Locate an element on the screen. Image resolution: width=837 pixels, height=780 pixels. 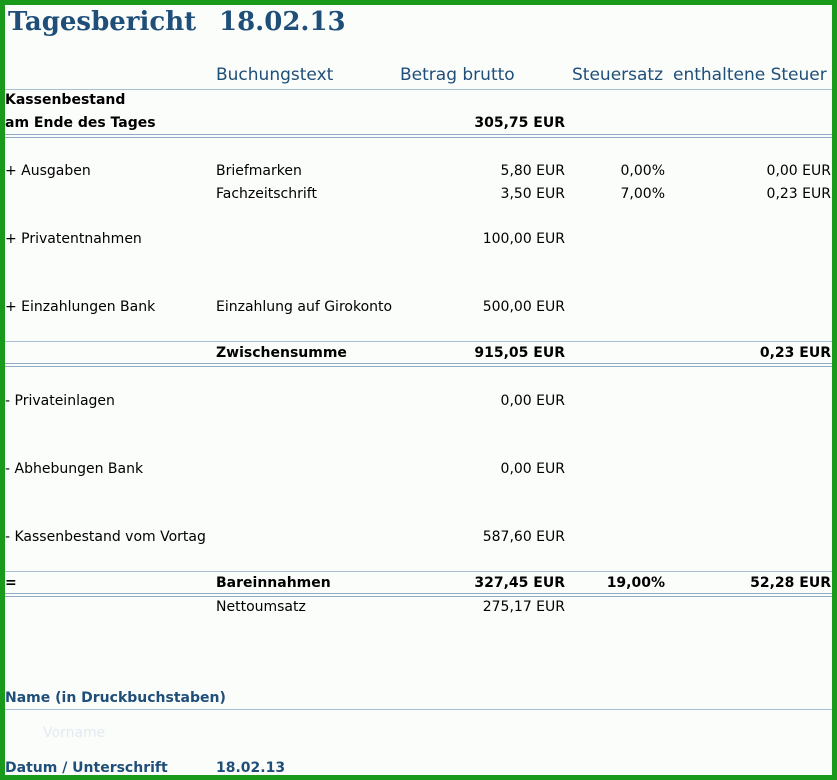
datum-value: 18.02.13 is located at coordinates (251, 768).